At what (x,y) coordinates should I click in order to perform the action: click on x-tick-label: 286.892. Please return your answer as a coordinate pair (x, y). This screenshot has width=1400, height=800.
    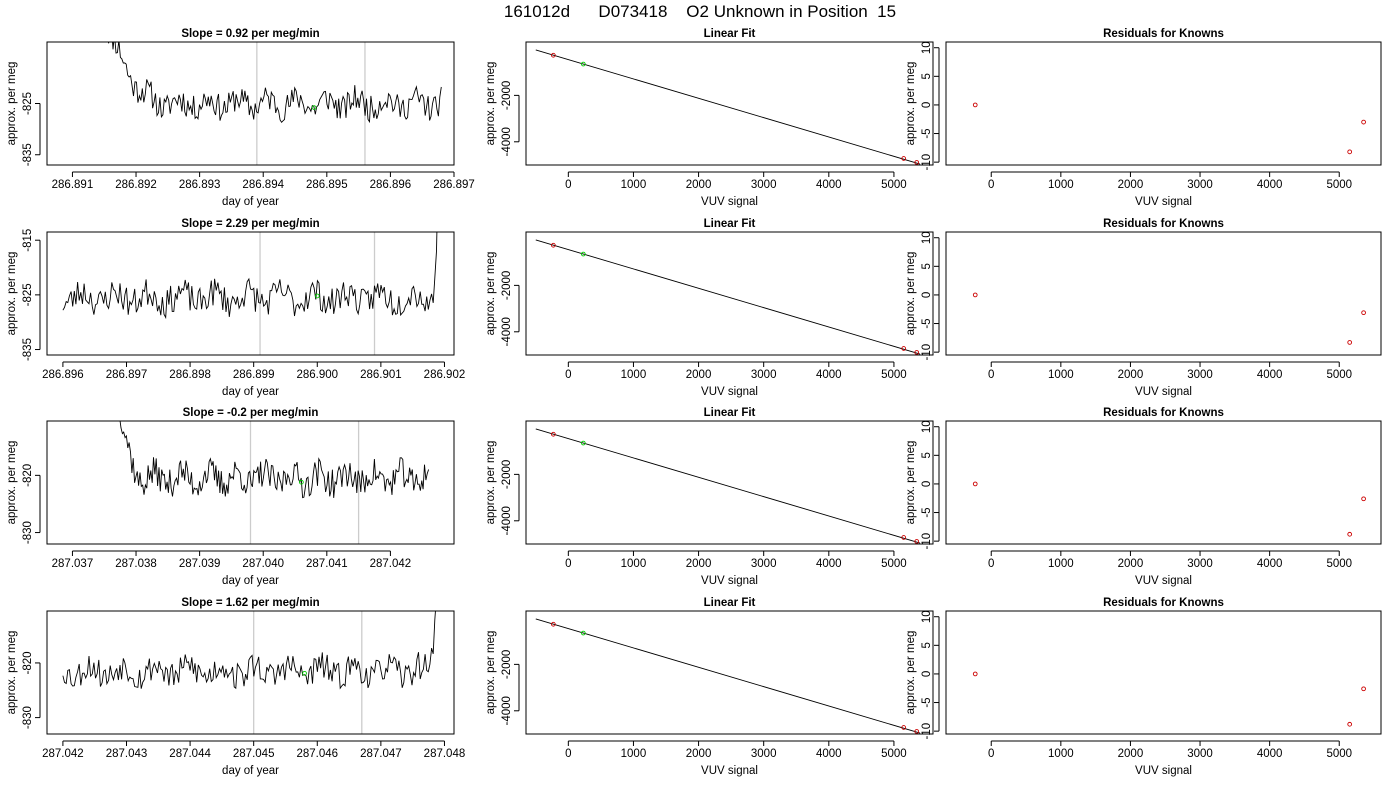
    Looking at the image, I should click on (136, 185).